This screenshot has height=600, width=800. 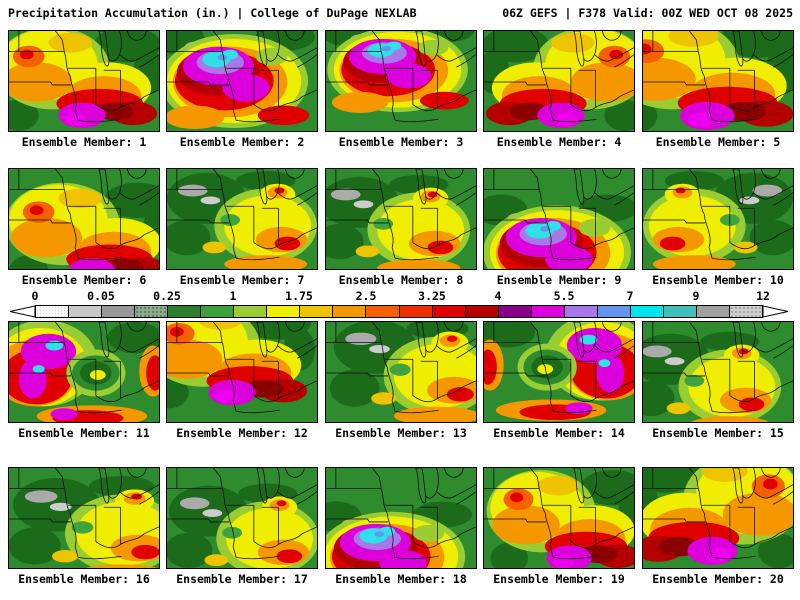 I want to click on ensemble-member-label: Ensemble Member: 8, so click(x=401, y=280).